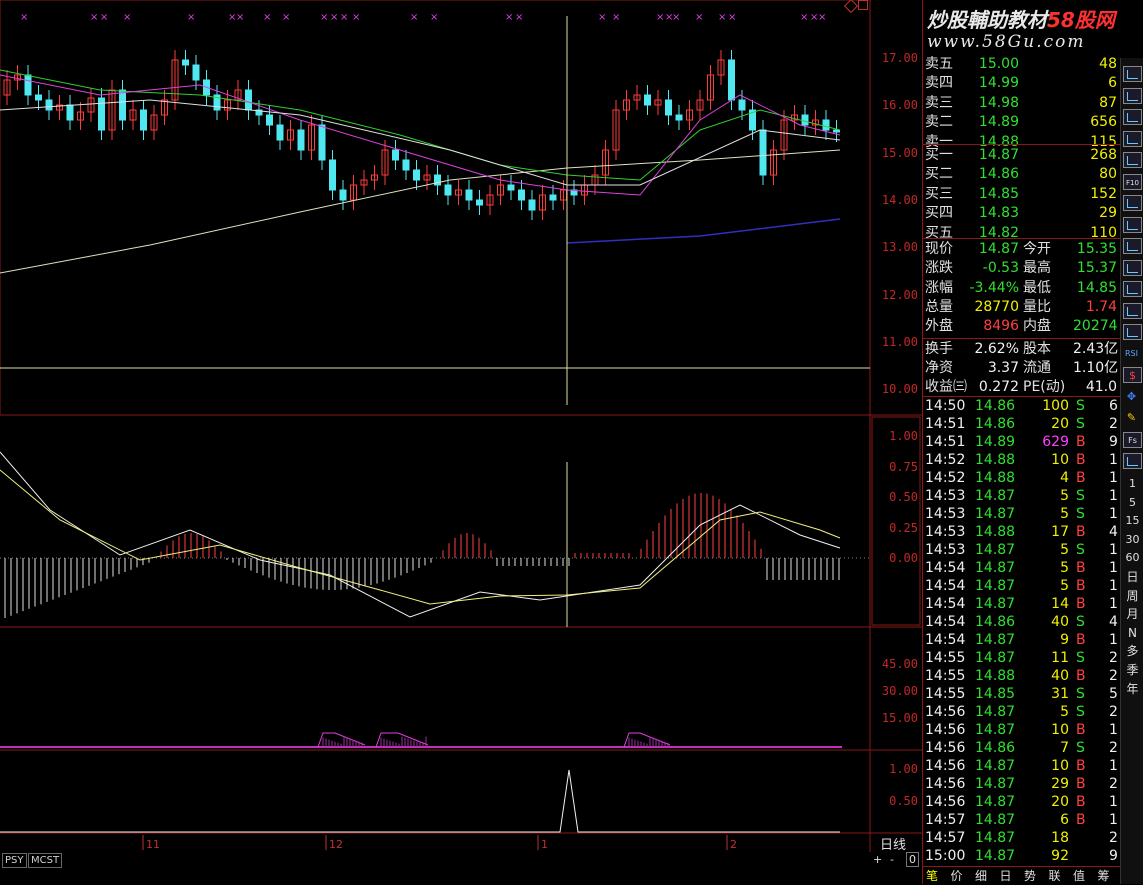 The image size is (1143, 885). What do you see at coordinates (1054, 876) in the screenshot?
I see `panel-tab: 联` at bounding box center [1054, 876].